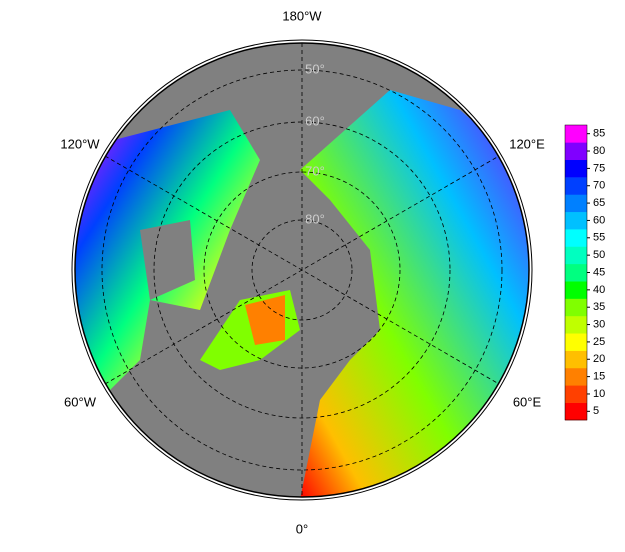 This screenshot has width=625, height=552. What do you see at coordinates (599, 272) in the screenshot?
I see `colorbar-tick-label: 45` at bounding box center [599, 272].